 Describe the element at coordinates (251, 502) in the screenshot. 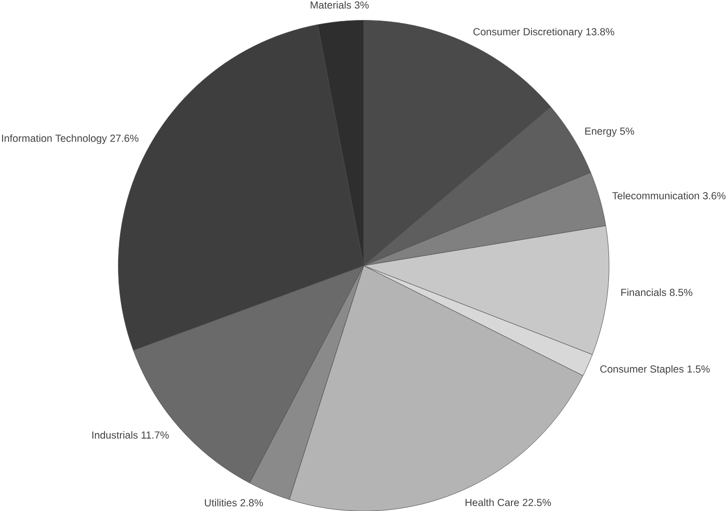

I see `data-label: 2.8%` at that location.